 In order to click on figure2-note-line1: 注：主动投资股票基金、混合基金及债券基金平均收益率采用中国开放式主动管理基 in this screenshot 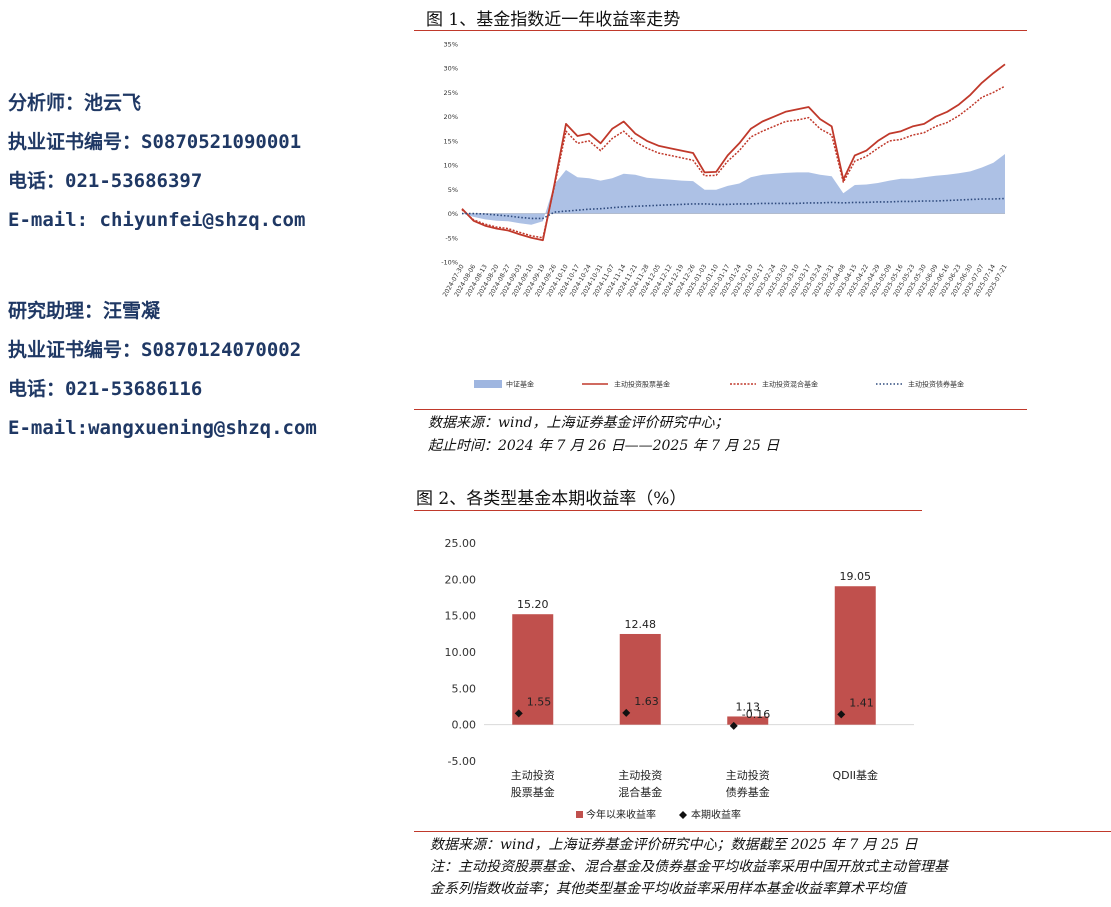, I will do `click(689, 867)`.